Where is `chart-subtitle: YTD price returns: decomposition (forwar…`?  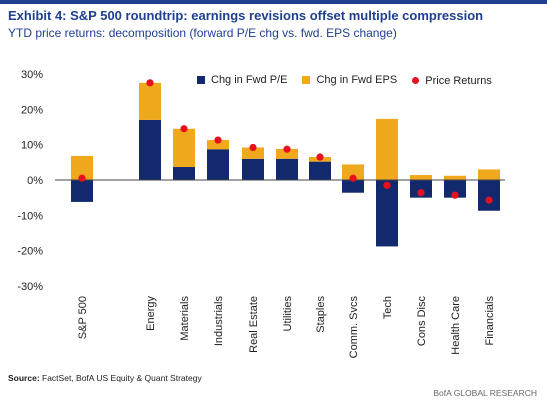 chart-subtitle: YTD price returns: decomposition (forwar… is located at coordinates (202, 33).